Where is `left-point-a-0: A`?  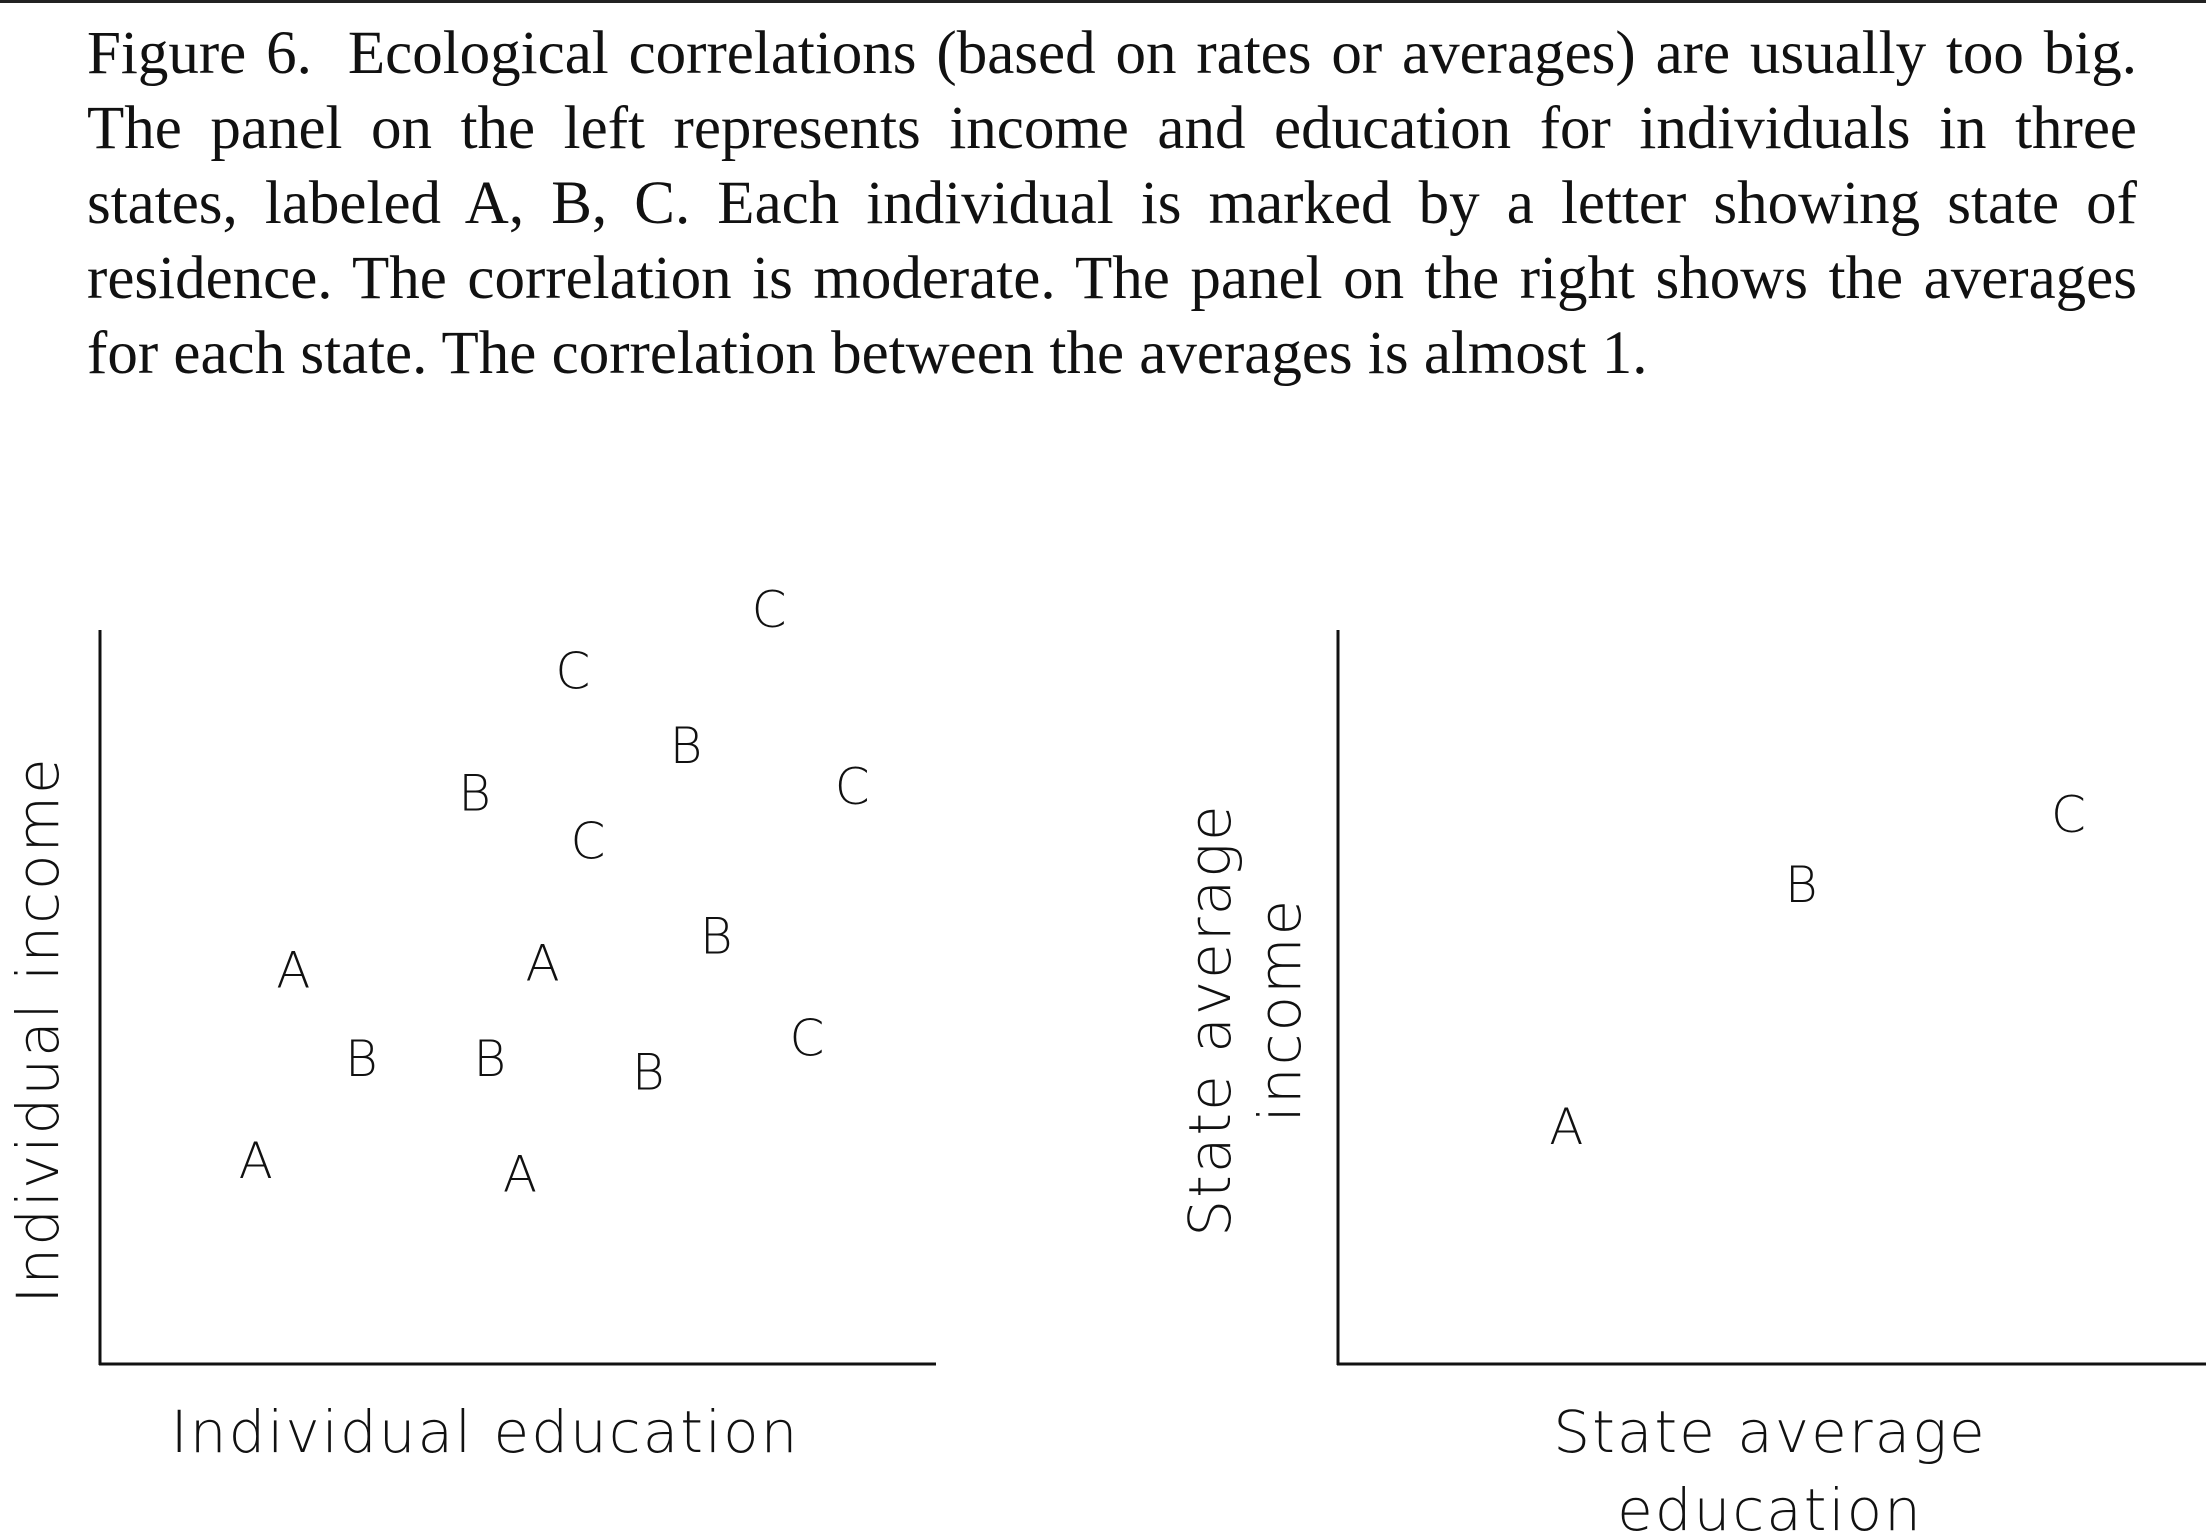
left-point-a-0: A is located at coordinates (256, 1161).